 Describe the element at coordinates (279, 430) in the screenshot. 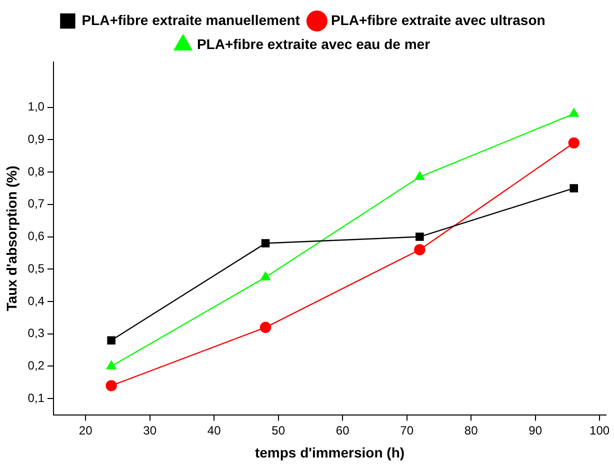

I see `x-tick-label: 50` at that location.